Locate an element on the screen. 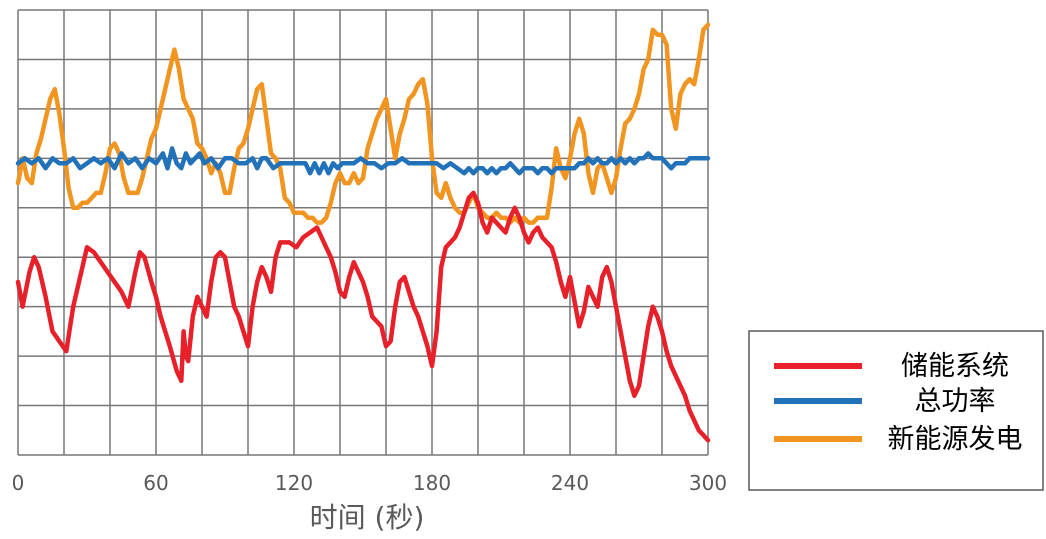 This screenshot has height=539, width=1046. legend-label-2: 新能源发电 is located at coordinates (955, 439).